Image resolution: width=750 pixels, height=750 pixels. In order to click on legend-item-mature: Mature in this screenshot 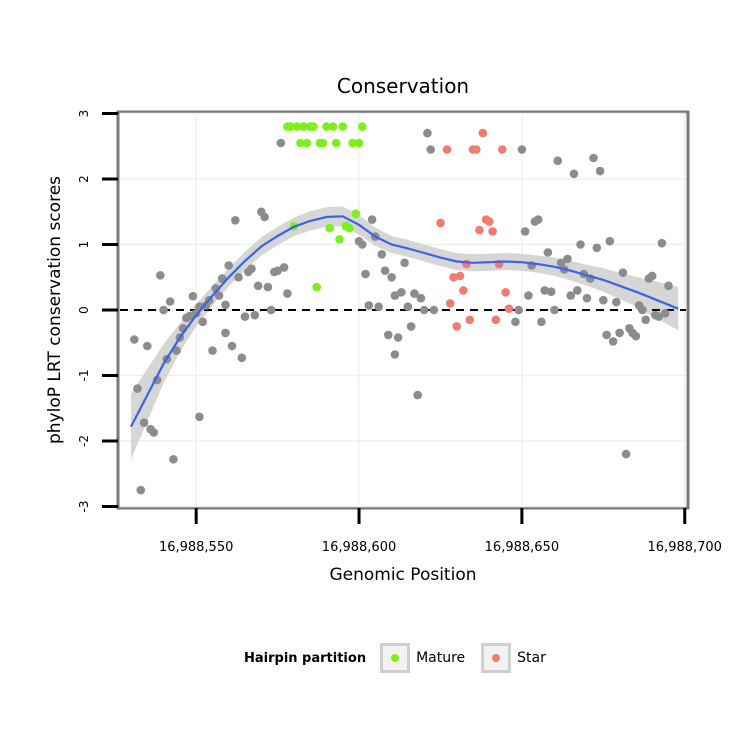, I will do `click(427, 658)`.